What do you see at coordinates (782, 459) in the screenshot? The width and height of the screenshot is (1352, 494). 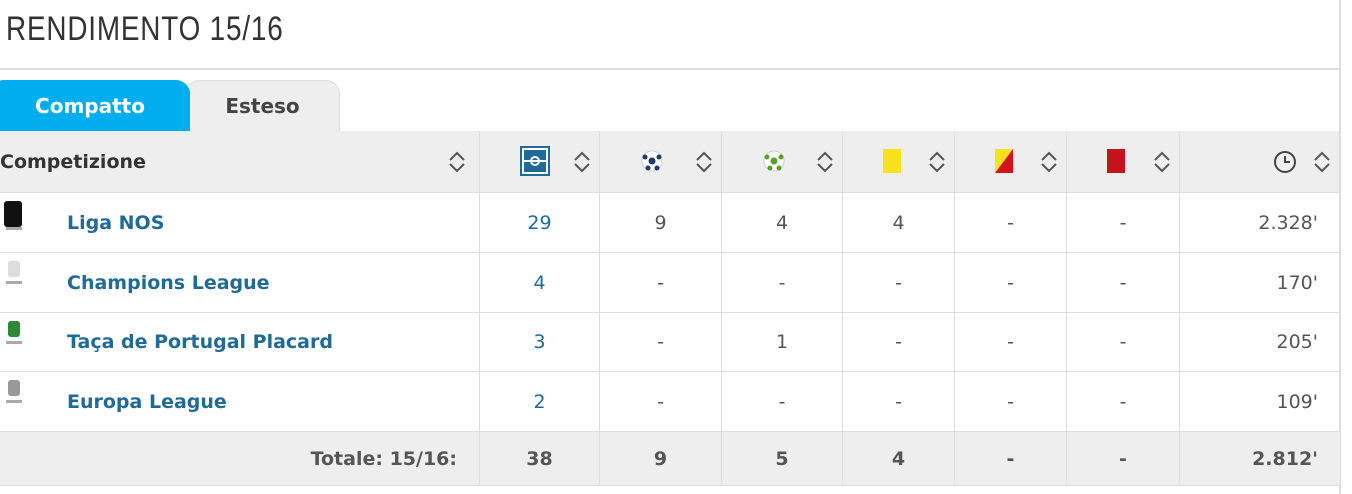 I see `total-cell: 5` at bounding box center [782, 459].